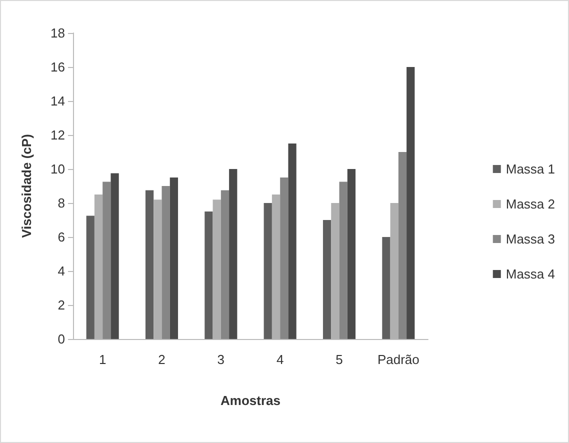 This screenshot has height=443, width=569. I want to click on y-tick-label: 6, so click(61, 237).